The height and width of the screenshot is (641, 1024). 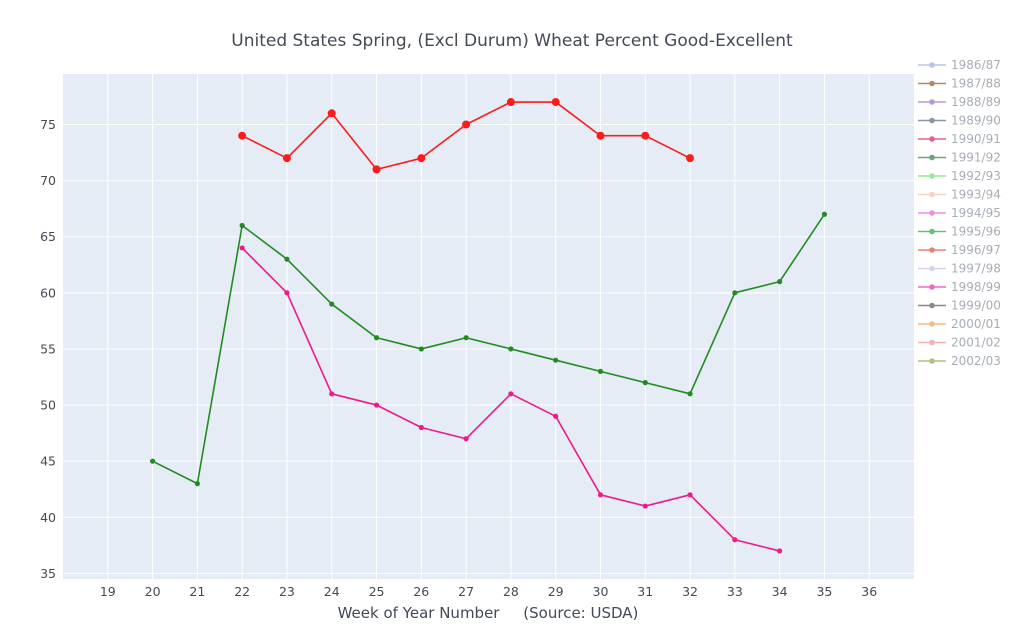 What do you see at coordinates (466, 591) in the screenshot?
I see `x-tick-label: 27` at bounding box center [466, 591].